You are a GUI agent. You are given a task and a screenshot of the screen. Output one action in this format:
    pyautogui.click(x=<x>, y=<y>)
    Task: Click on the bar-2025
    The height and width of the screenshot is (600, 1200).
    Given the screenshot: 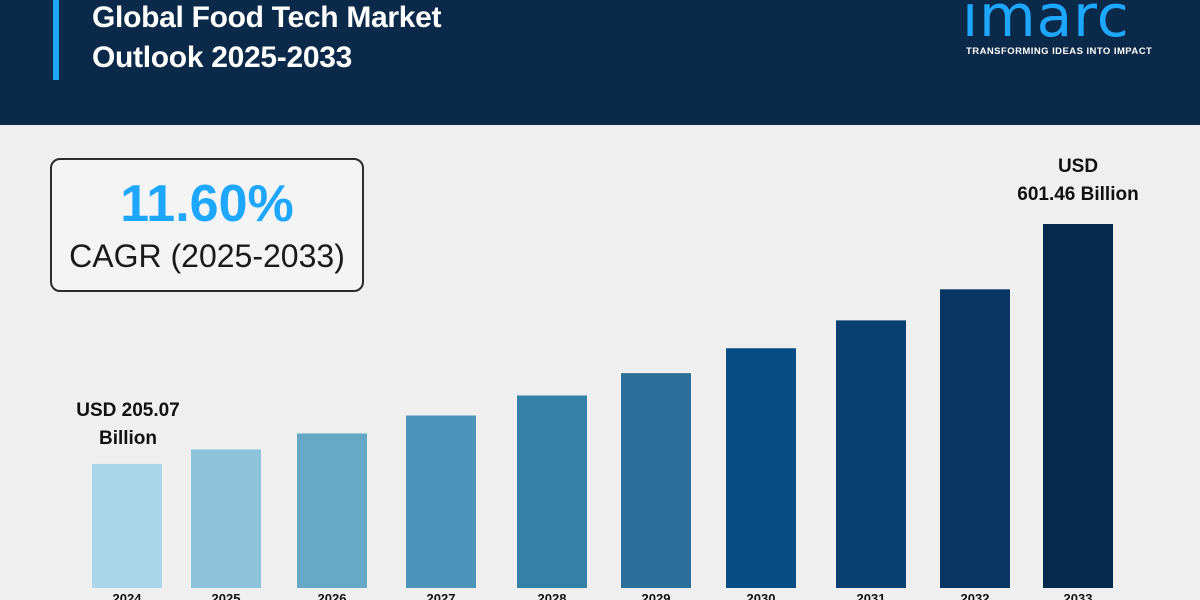 What is the action you would take?
    pyautogui.click(x=226, y=518)
    